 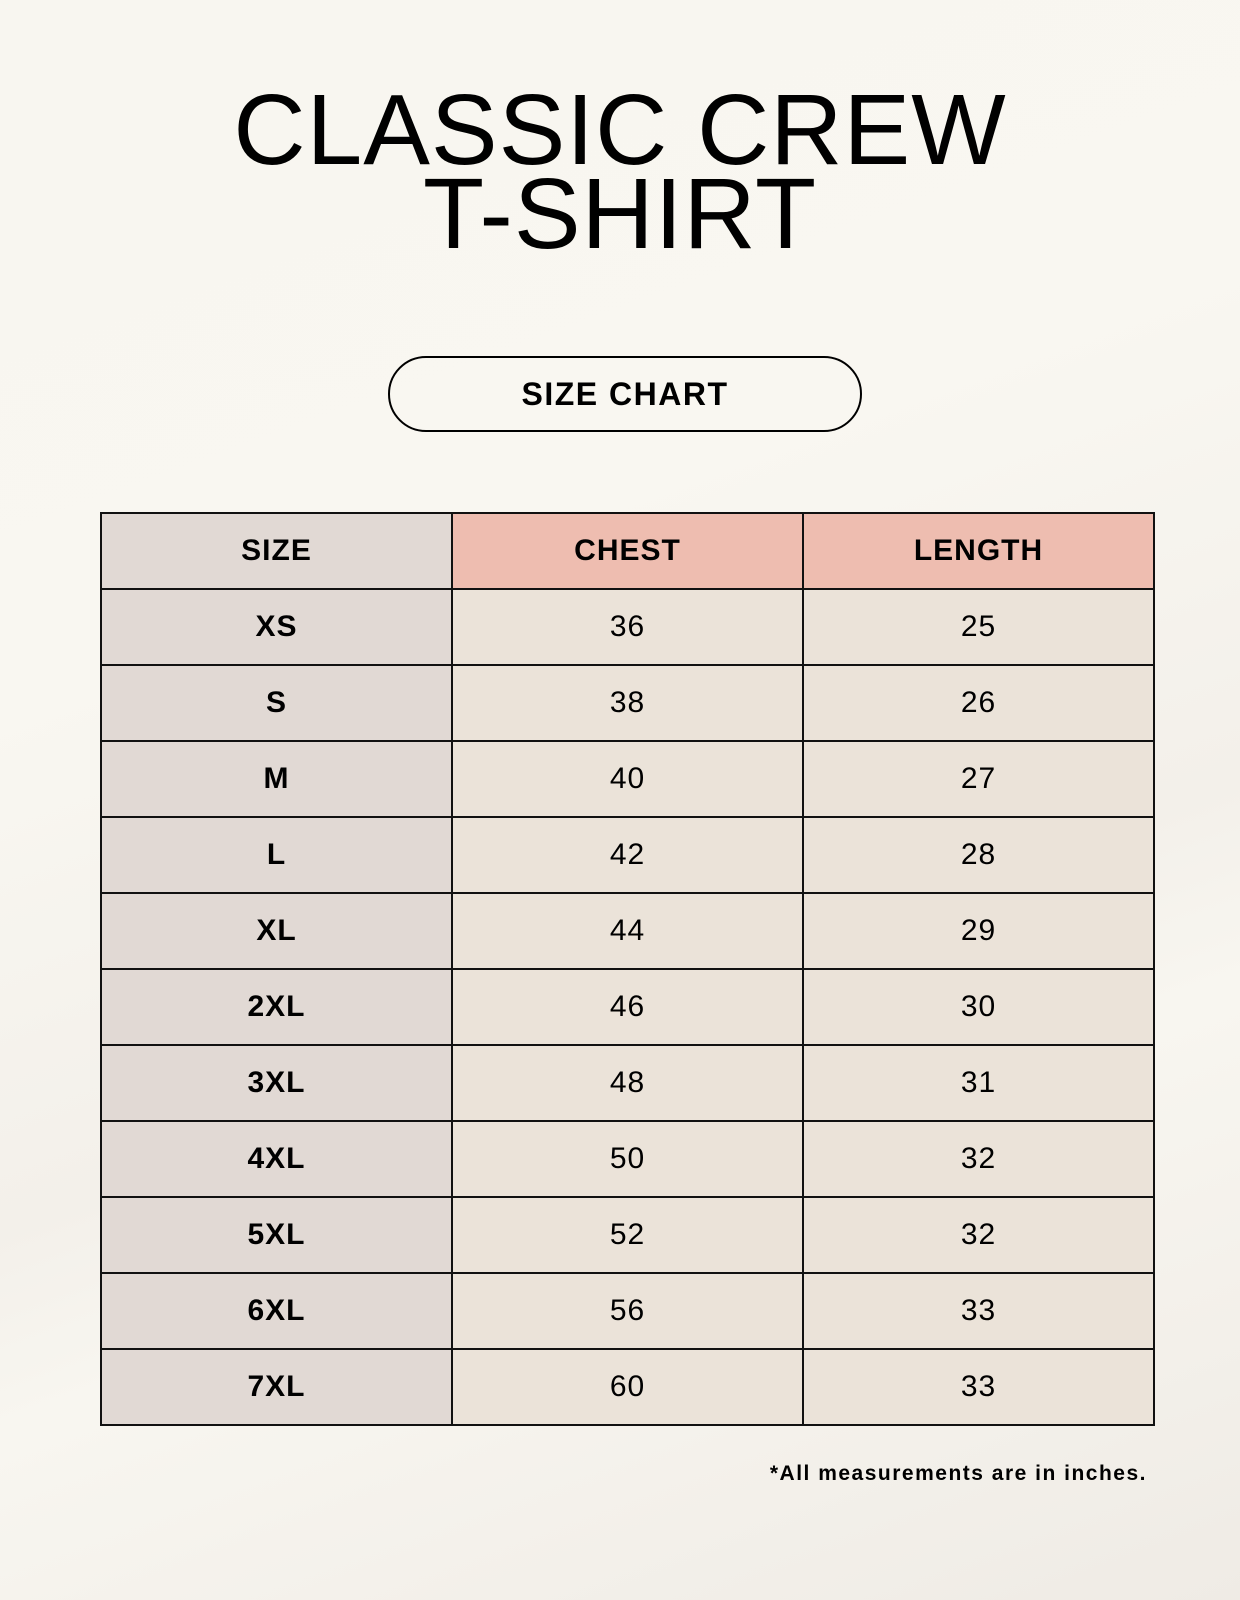 I want to click on cell-chest: 60, so click(x=627, y=1387).